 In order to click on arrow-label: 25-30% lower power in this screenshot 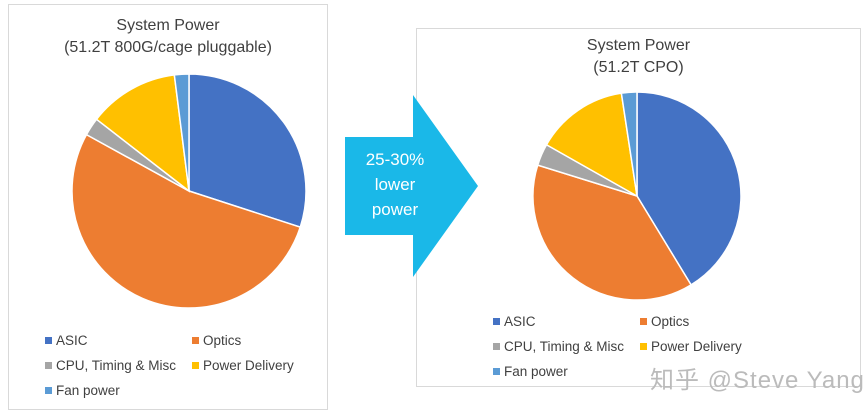, I will do `click(395, 184)`.